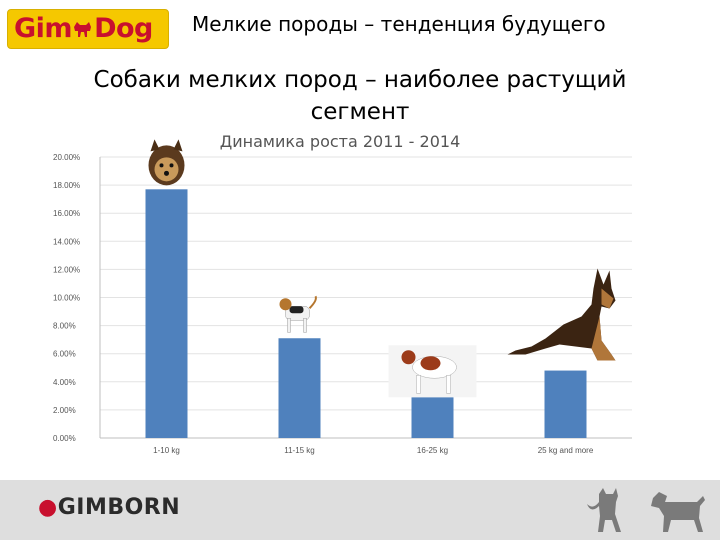  I want to click on terrier-face-shape, so click(166, 169).